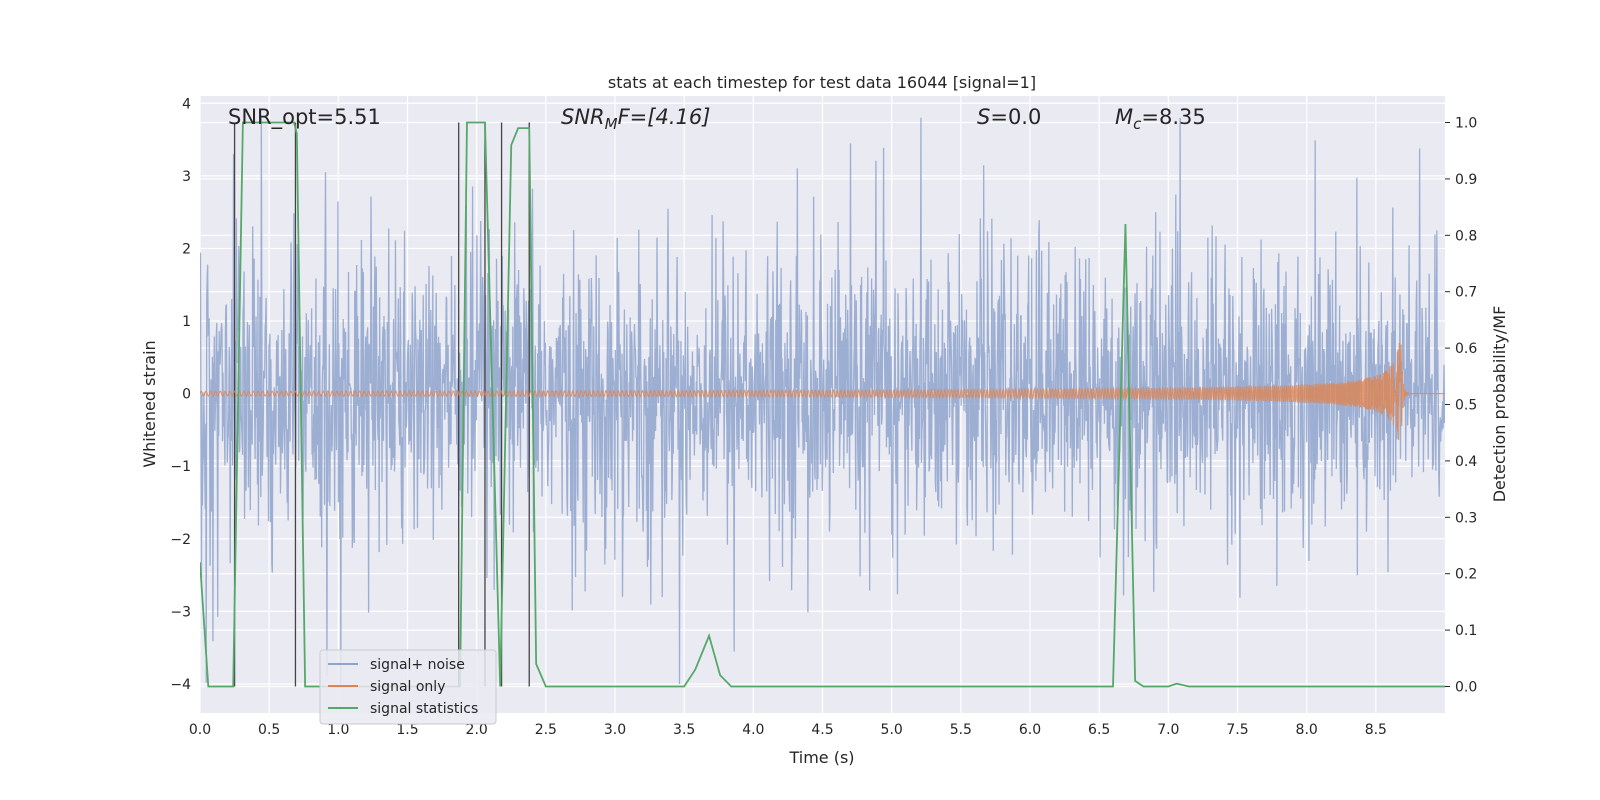 The height and width of the screenshot is (800, 1600). I want to click on y-left-axis-ticks: −4 −3 −2 −1 0 1 2 3 4, so click(180, 394).